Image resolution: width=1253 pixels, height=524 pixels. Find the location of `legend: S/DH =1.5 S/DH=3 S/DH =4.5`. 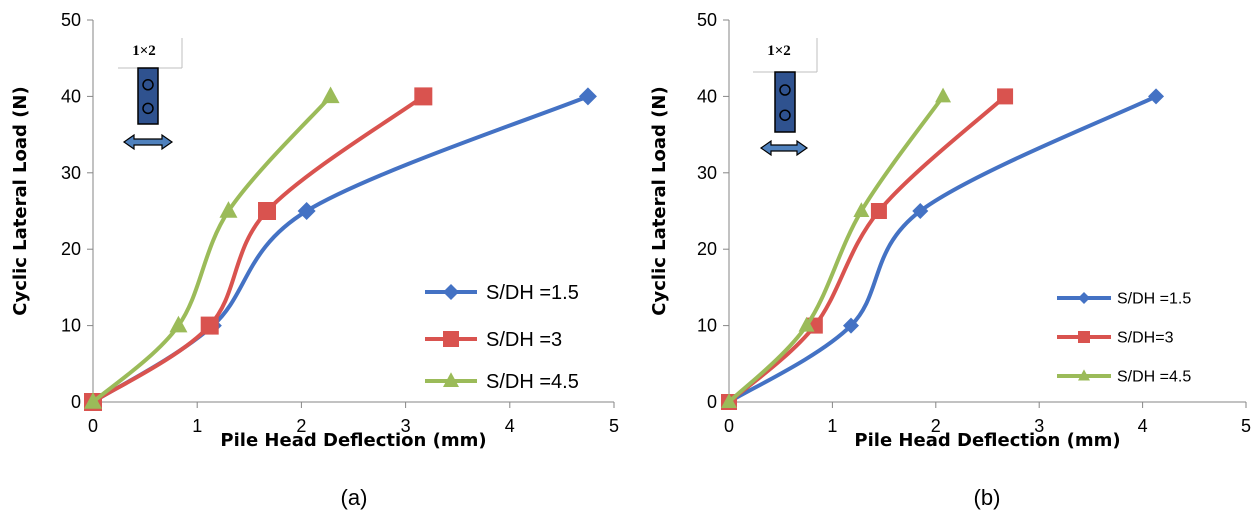

legend: S/DH =1.5 S/DH=3 S/DH =4.5 is located at coordinates (1124, 338).